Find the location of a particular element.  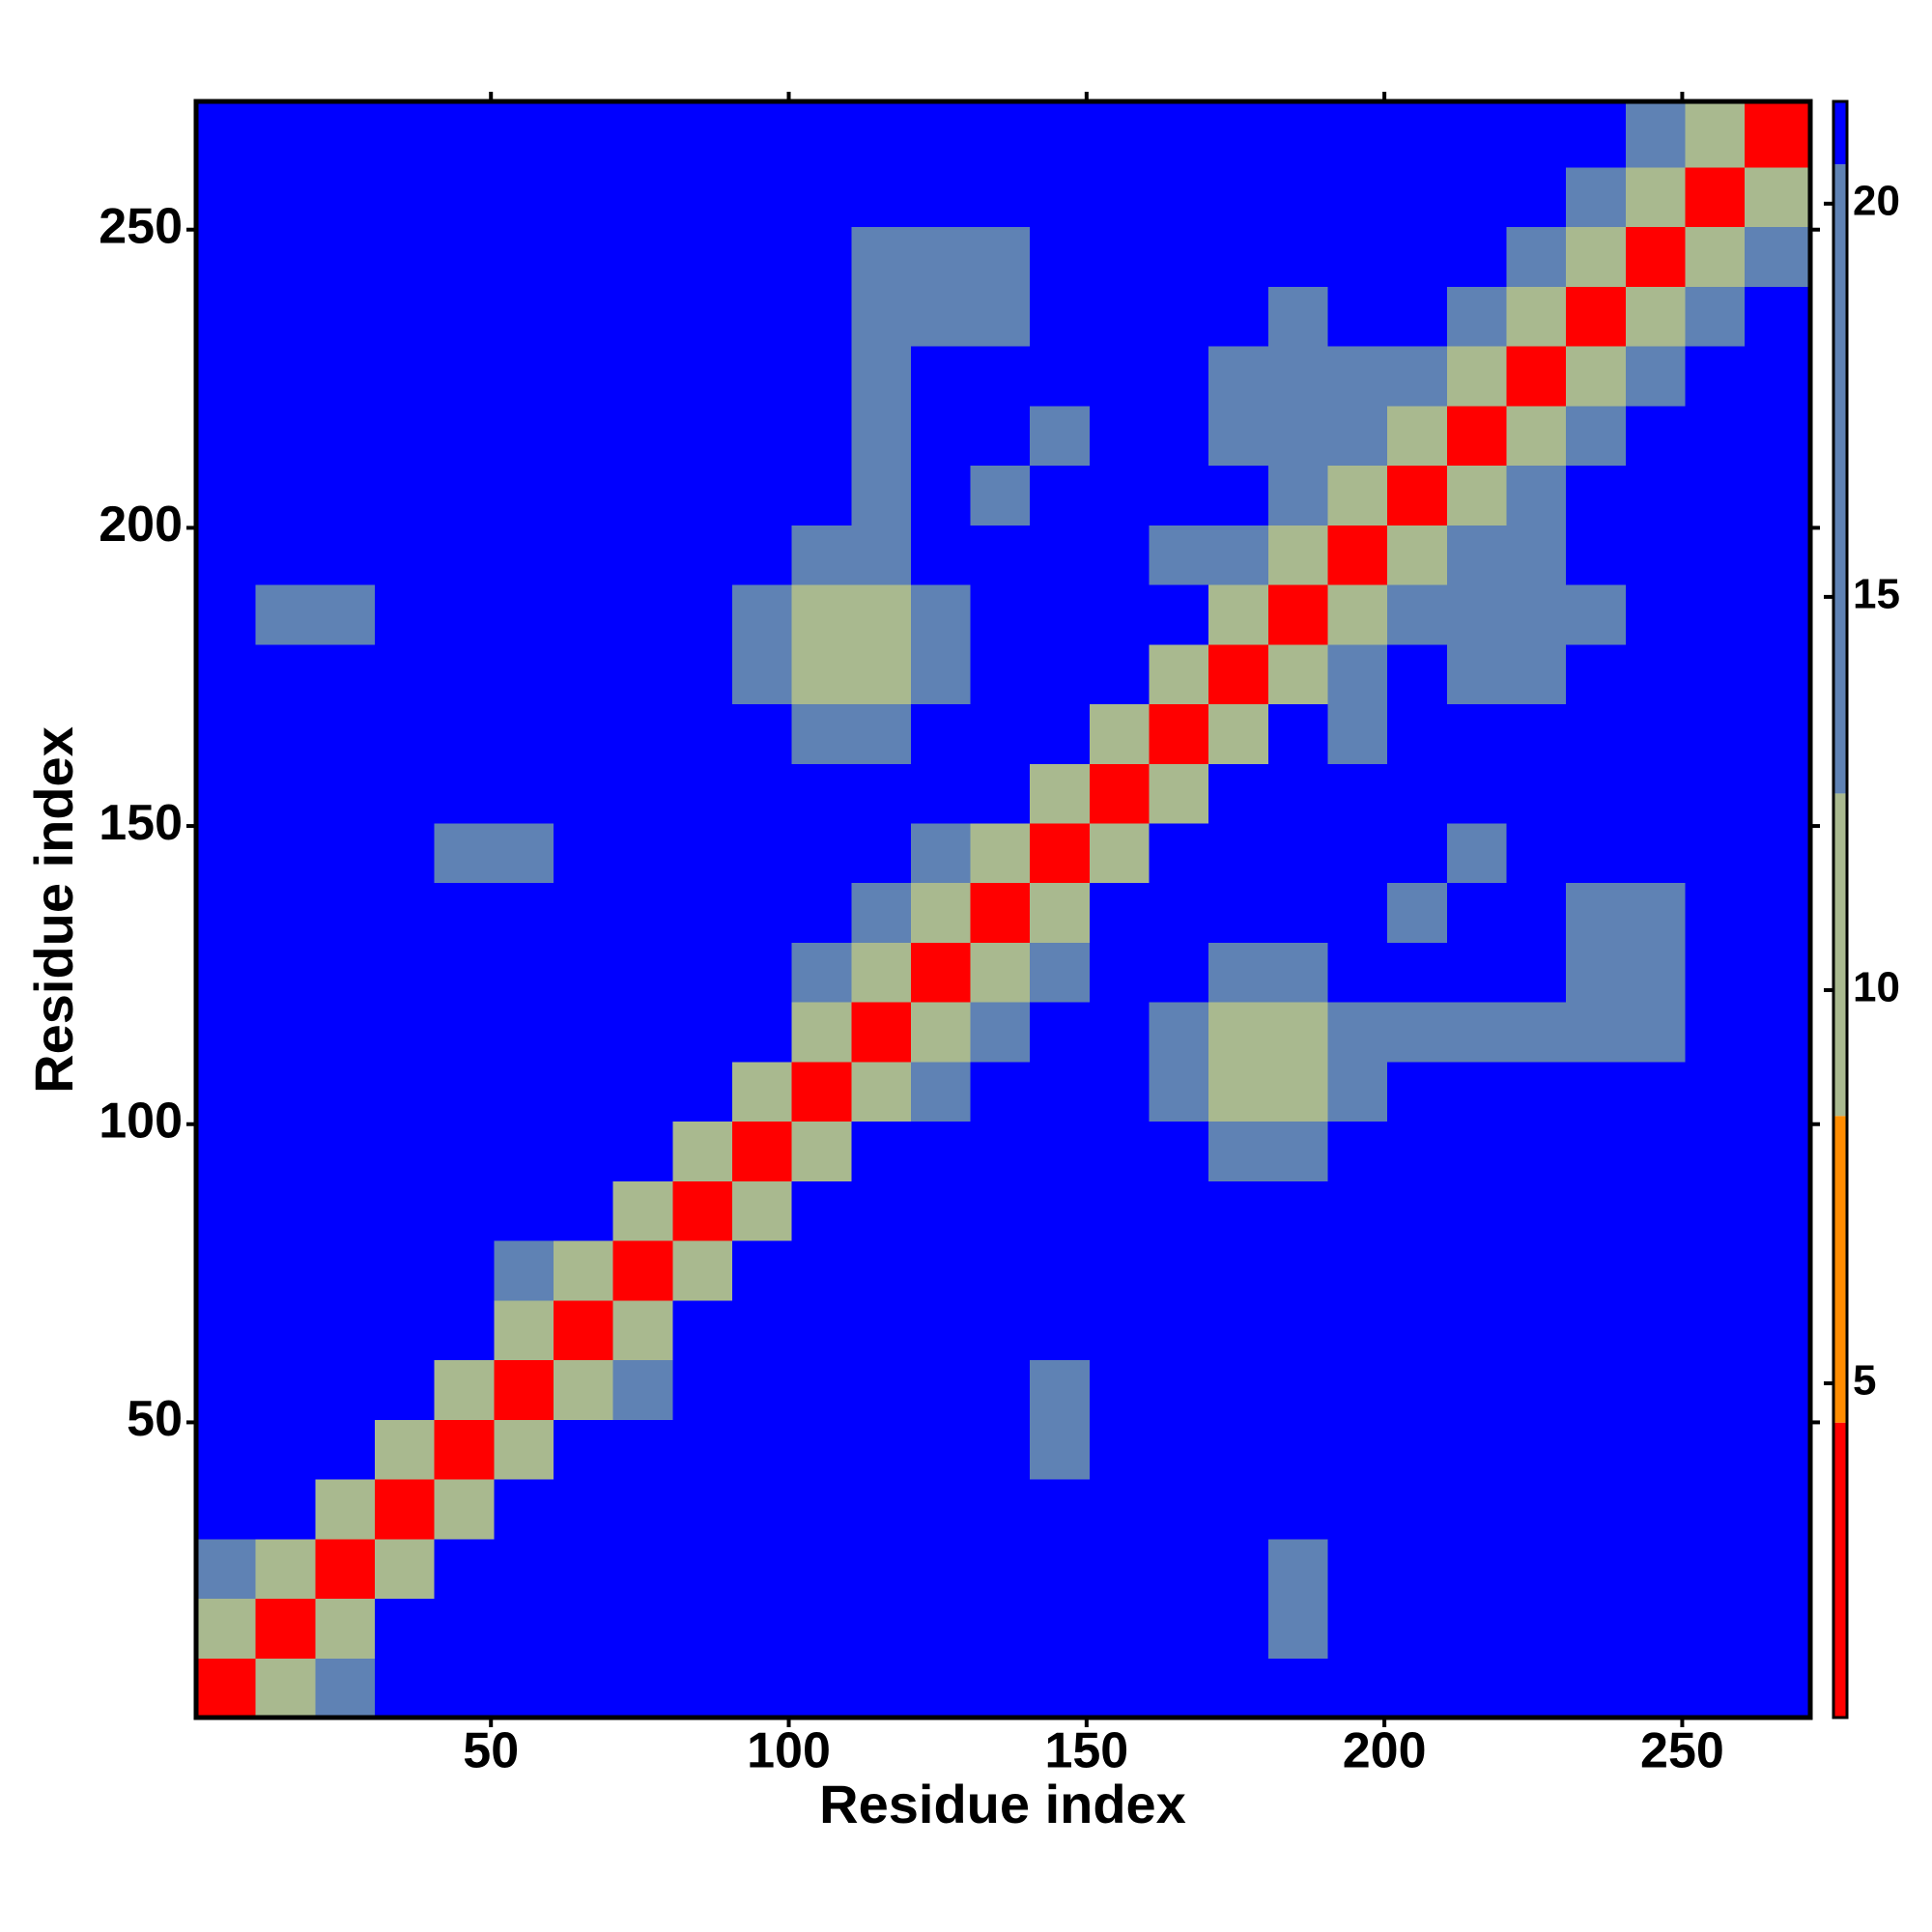

y-tick-label: 250 is located at coordinates (141, 226).